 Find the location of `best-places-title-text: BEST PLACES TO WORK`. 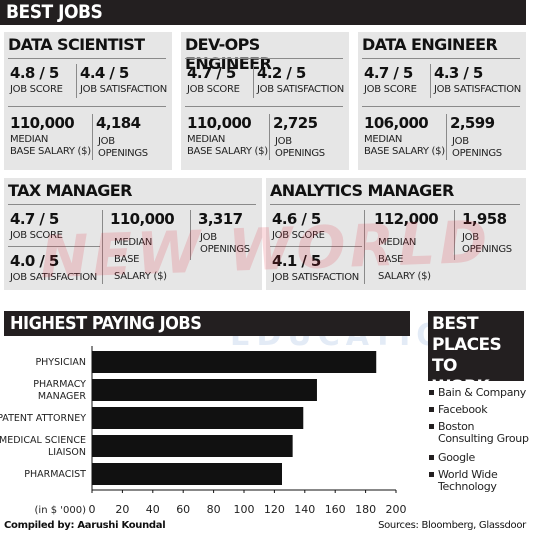

best-places-title-text: BEST PLACES TO WORK is located at coordinates (467, 355).